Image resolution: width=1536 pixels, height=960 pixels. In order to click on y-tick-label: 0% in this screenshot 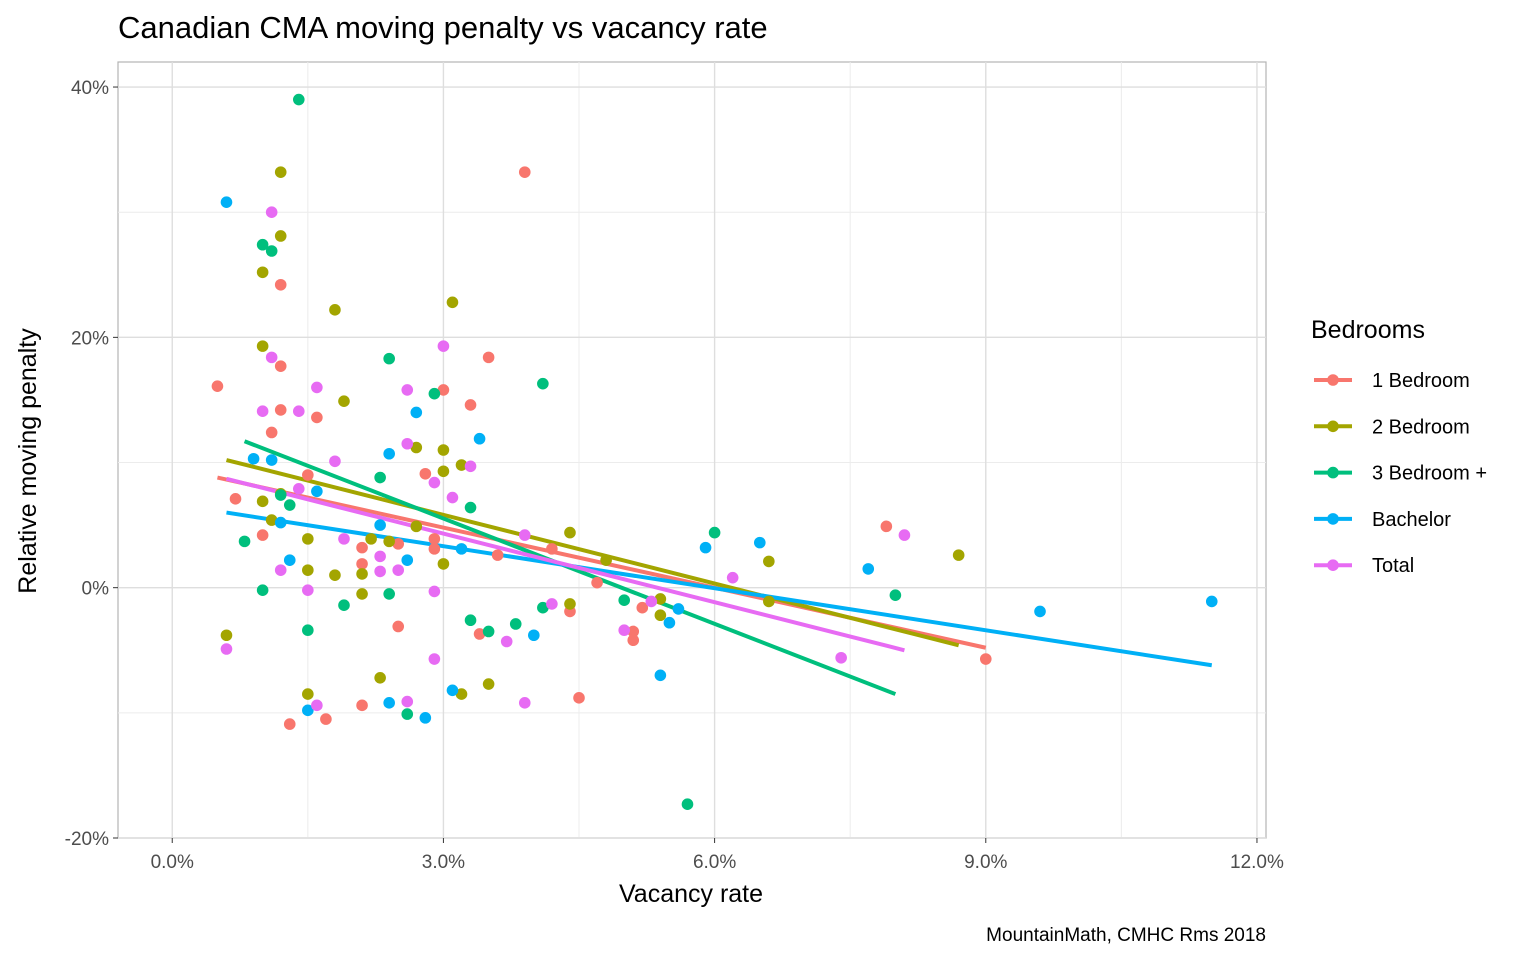, I will do `click(96, 589)`.